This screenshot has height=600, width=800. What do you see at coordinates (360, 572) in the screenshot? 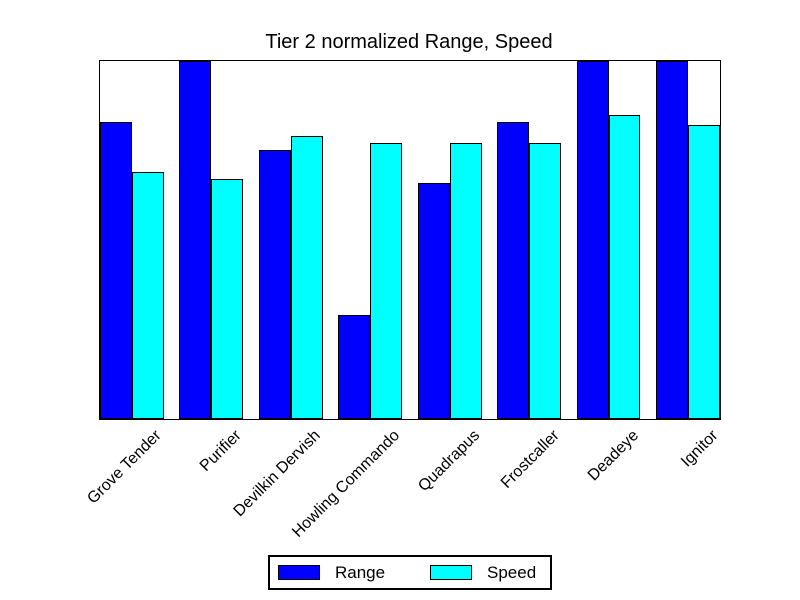
I see `legend-label-range: Range` at bounding box center [360, 572].